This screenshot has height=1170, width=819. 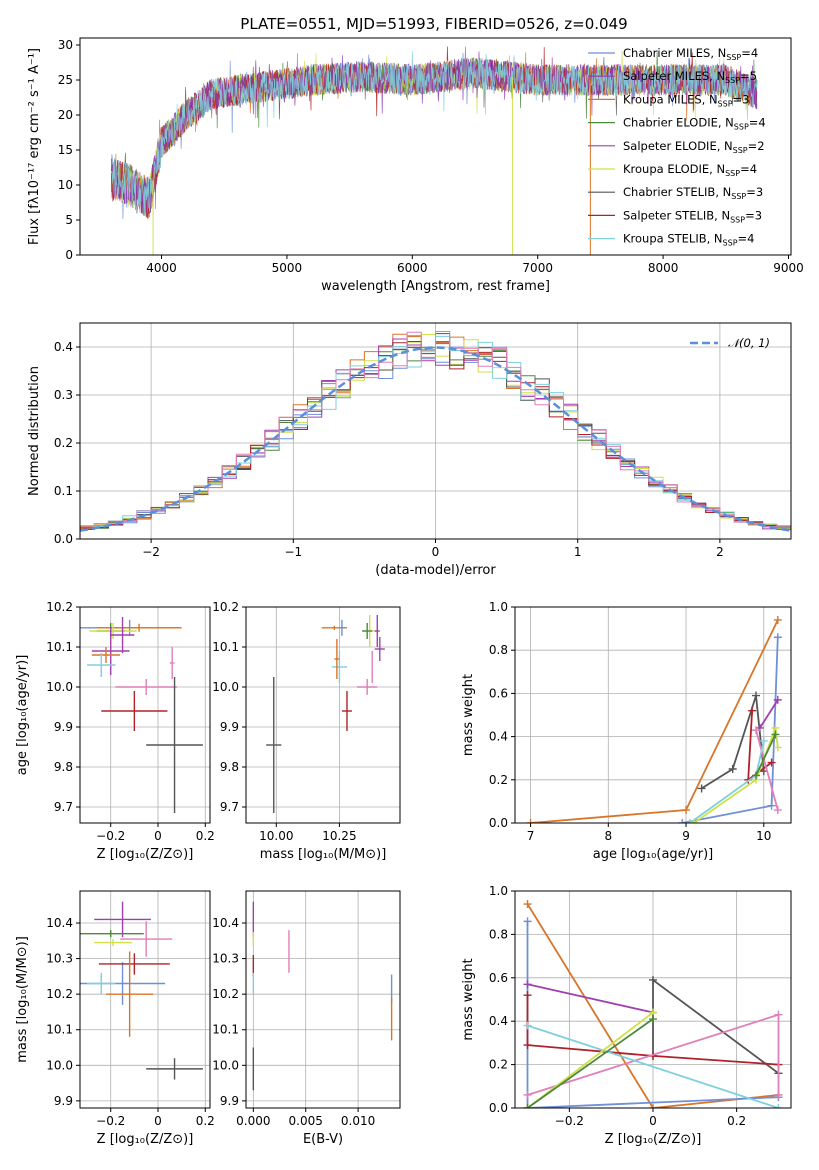 What do you see at coordinates (537, 268) in the screenshot?
I see `x-tick-label: 7000` at bounding box center [537, 268].